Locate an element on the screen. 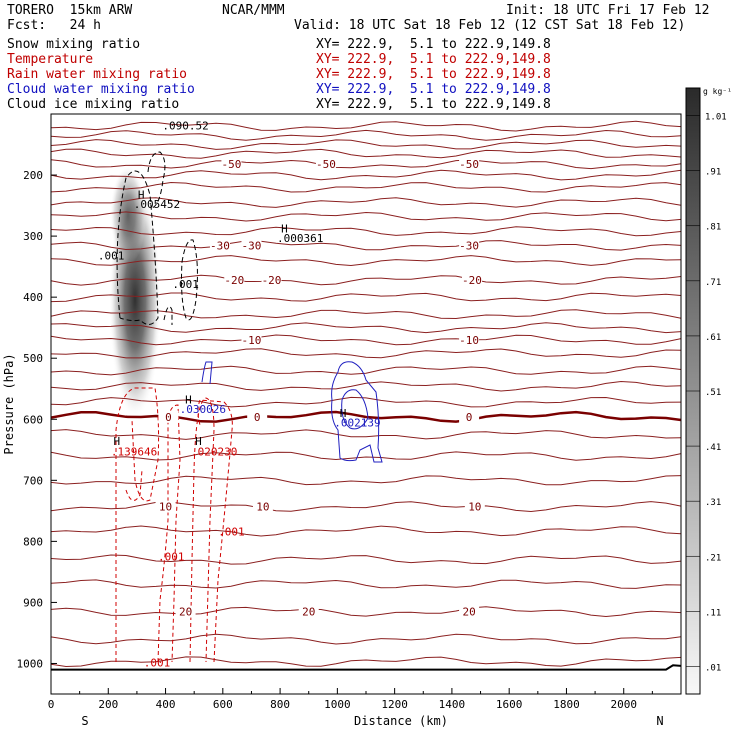 The image size is (740, 740). x-tick-label: 600 is located at coordinates (223, 704).